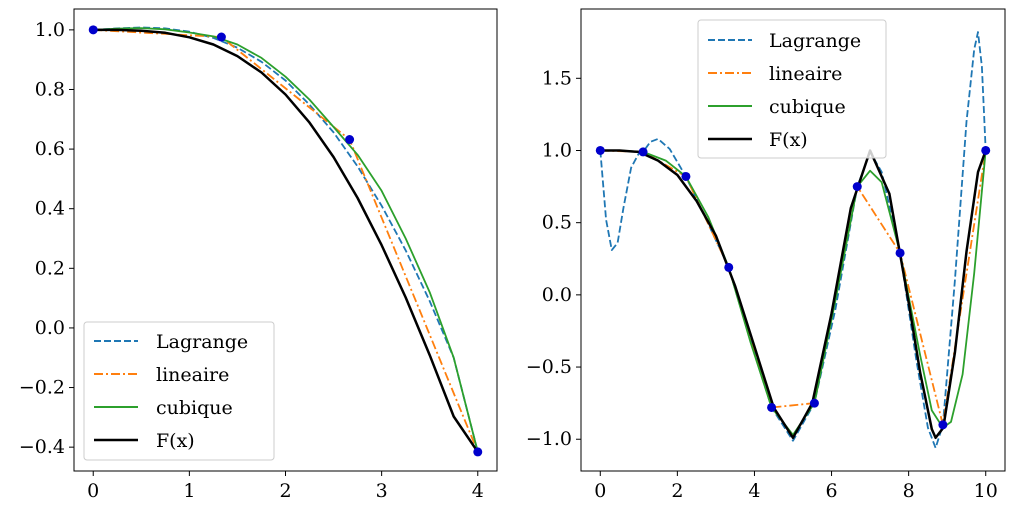 This screenshot has height=513, width=1013. I want to click on right-ytick-label: 0.0, so click(557, 295).